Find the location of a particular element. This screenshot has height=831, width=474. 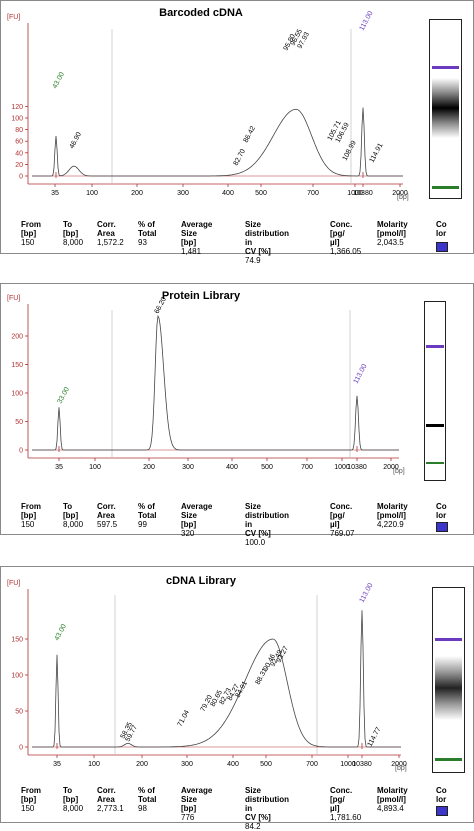

peak-label: 84.91 is located at coordinates (242, 689).